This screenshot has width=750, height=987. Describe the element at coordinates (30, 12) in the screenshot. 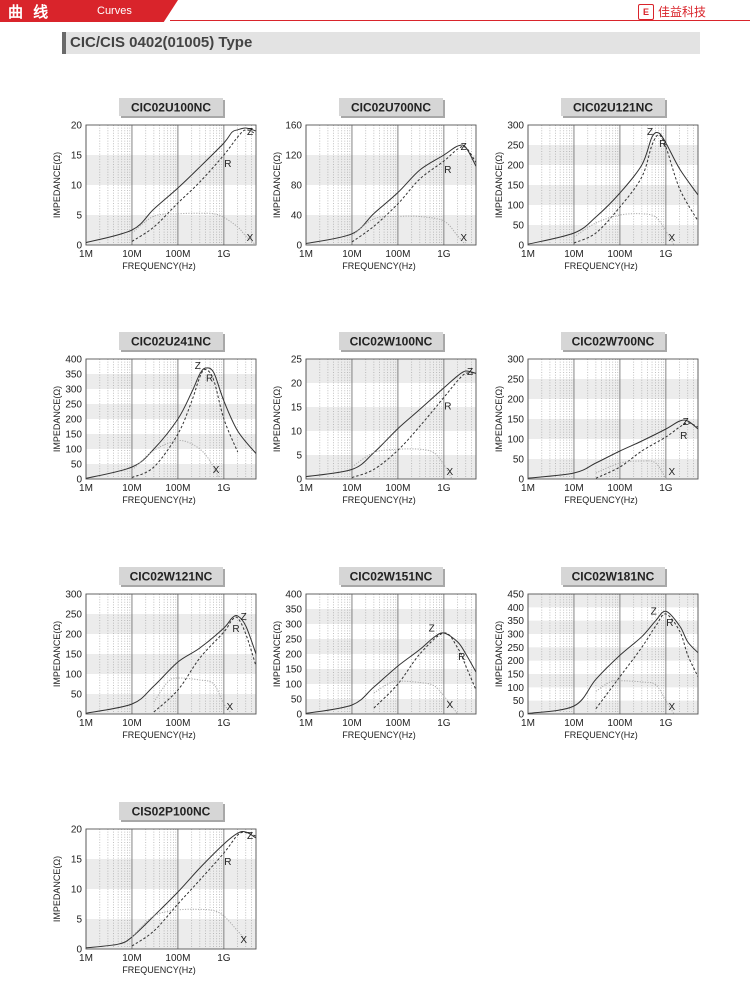

I see `section-title-cn: 曲 线` at that location.